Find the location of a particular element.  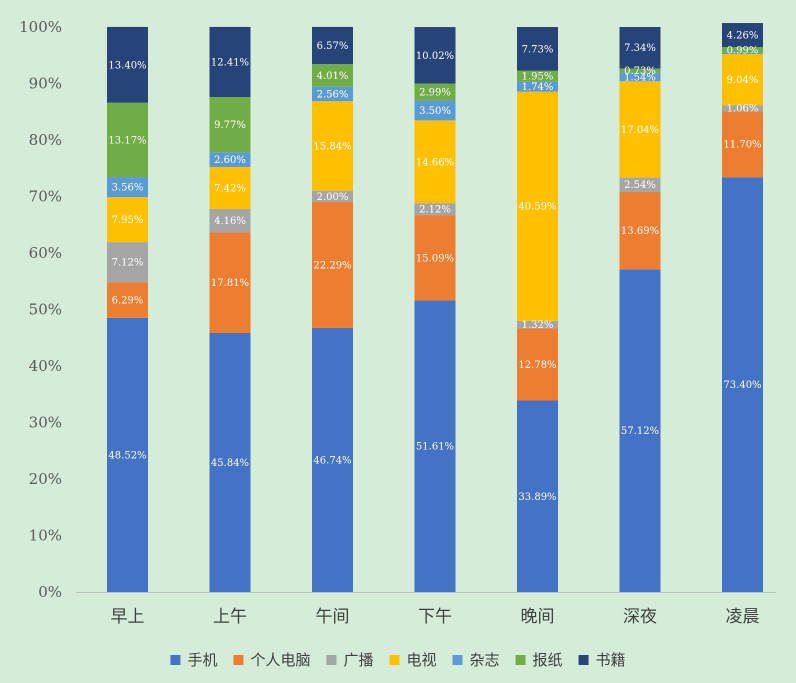

data-label: 2.99% is located at coordinates (435, 93).